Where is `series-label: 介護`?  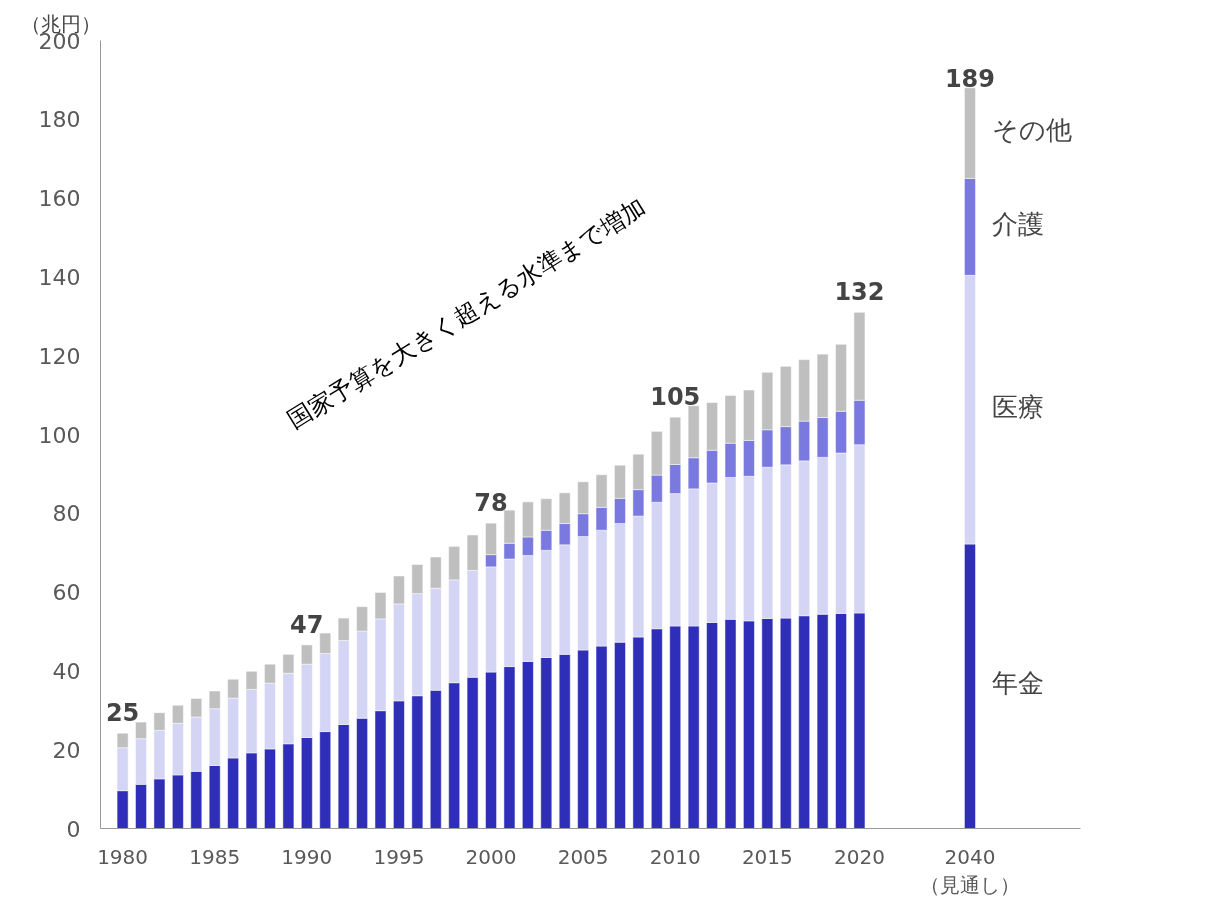
series-label: 介護 is located at coordinates (1018, 223).